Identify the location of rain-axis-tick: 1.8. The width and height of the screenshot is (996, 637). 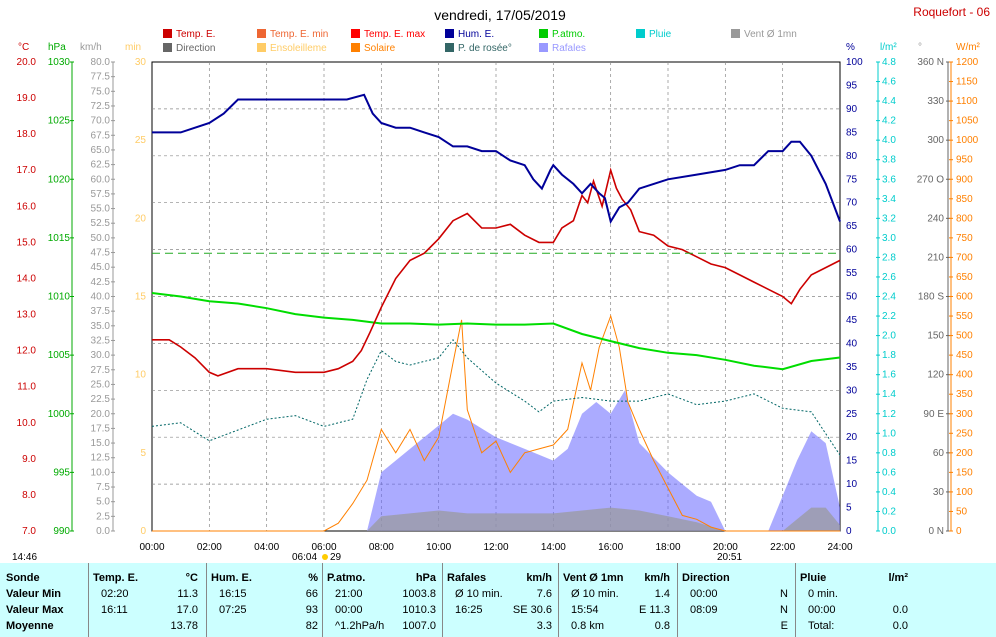
(889, 355).